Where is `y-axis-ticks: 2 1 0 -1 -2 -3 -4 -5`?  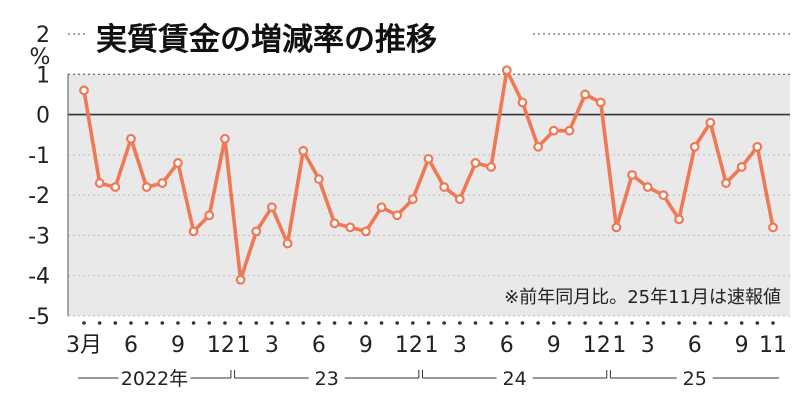
y-axis-ticks: 2 1 0 -1 -2 -3 -4 -5 is located at coordinates (39, 176).